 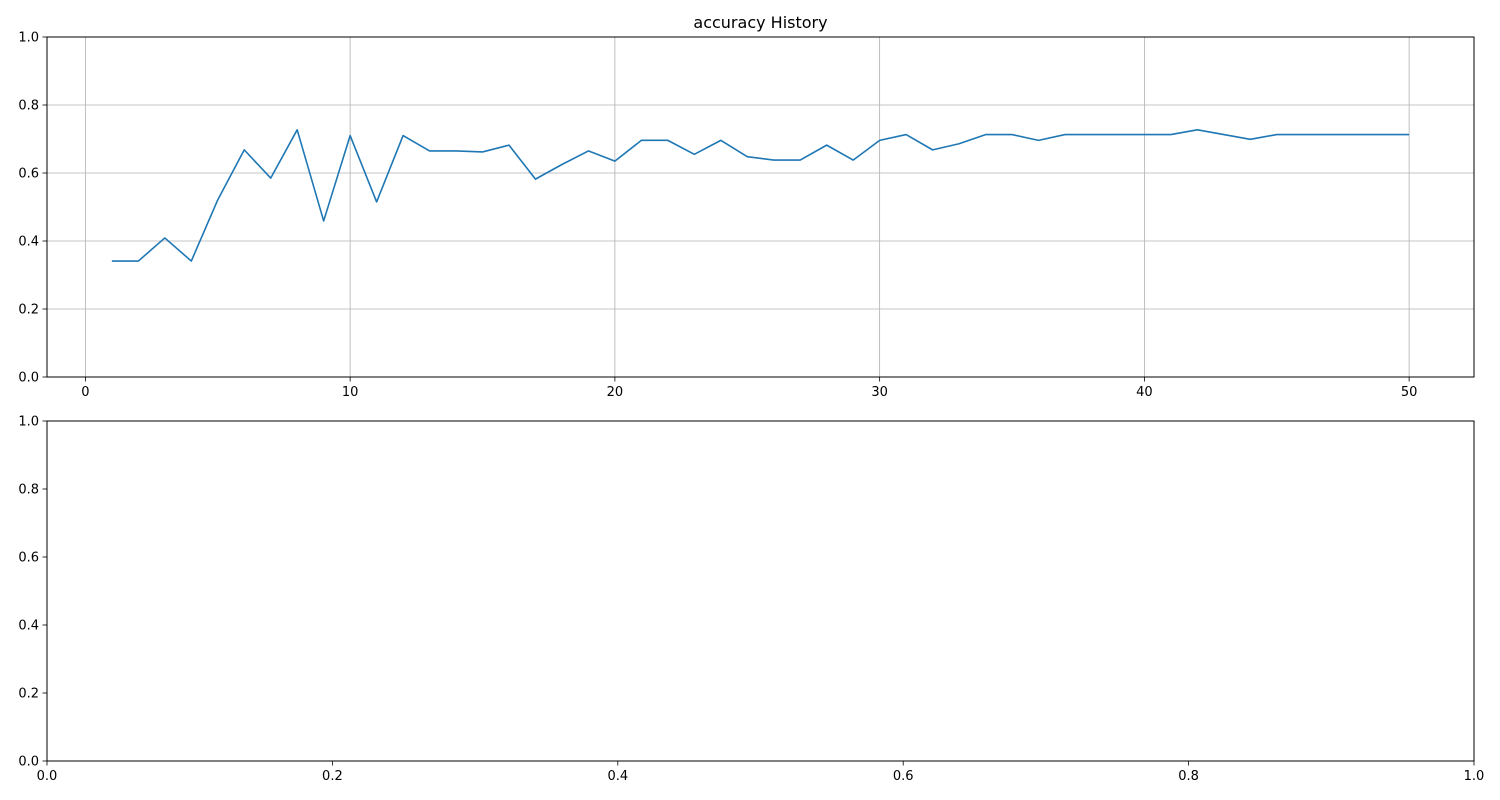 I want to click on x-tick-label: 0.4, so click(x=617, y=776).